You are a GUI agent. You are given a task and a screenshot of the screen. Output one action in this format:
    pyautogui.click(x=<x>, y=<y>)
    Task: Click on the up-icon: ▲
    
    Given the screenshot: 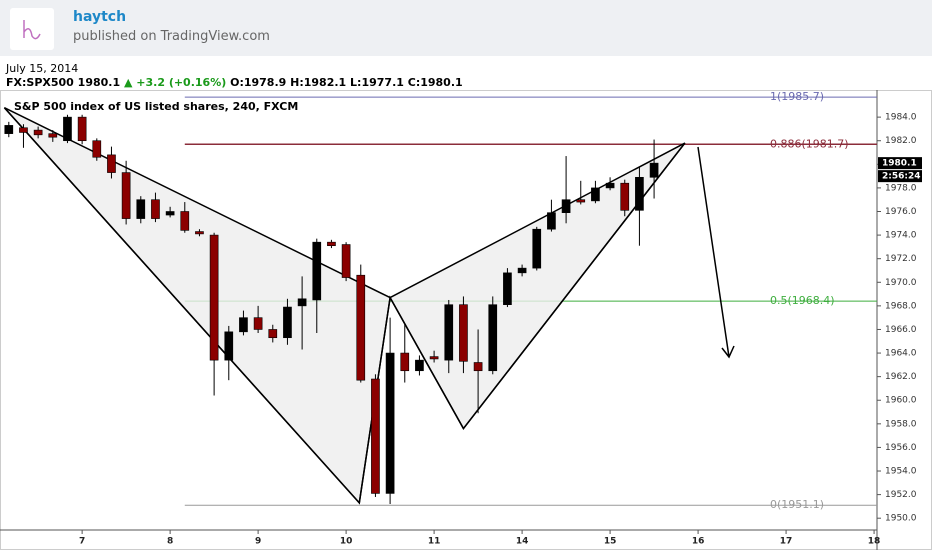 What is the action you would take?
    pyautogui.click(x=128, y=82)
    